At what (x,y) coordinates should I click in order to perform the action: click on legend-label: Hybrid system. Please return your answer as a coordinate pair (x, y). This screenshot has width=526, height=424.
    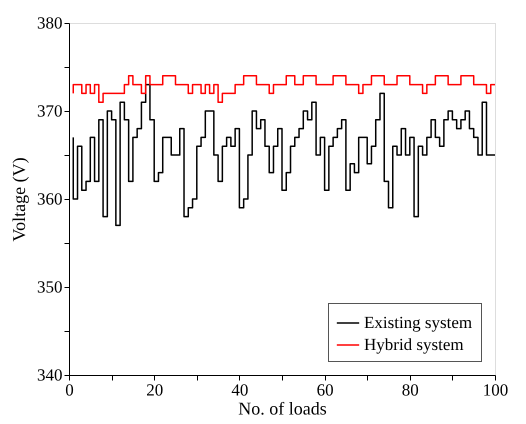
    Looking at the image, I should click on (414, 344).